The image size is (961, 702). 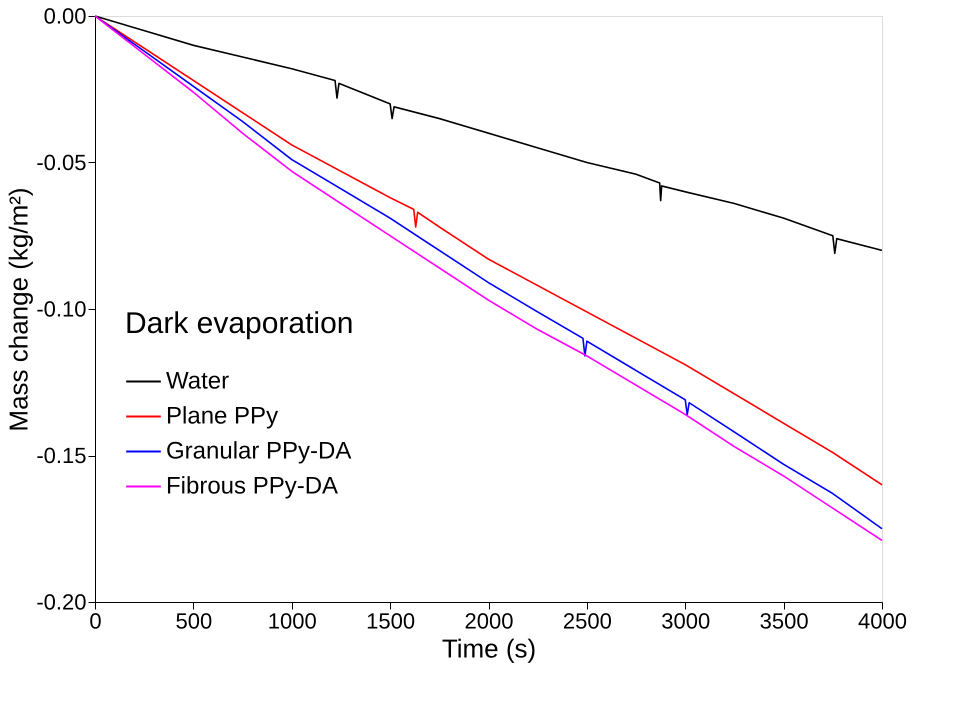 What do you see at coordinates (784, 621) in the screenshot?
I see `x-tick-label: 3500` at bounding box center [784, 621].